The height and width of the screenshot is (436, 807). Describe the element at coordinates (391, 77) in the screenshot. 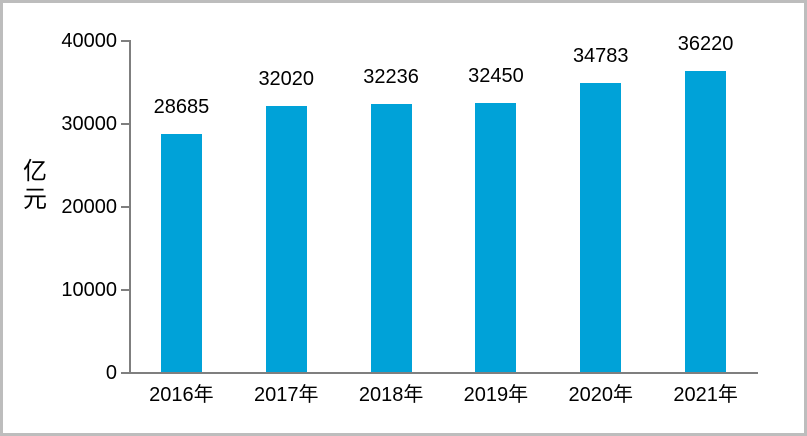

I see `bar-value-label: 32236` at that location.